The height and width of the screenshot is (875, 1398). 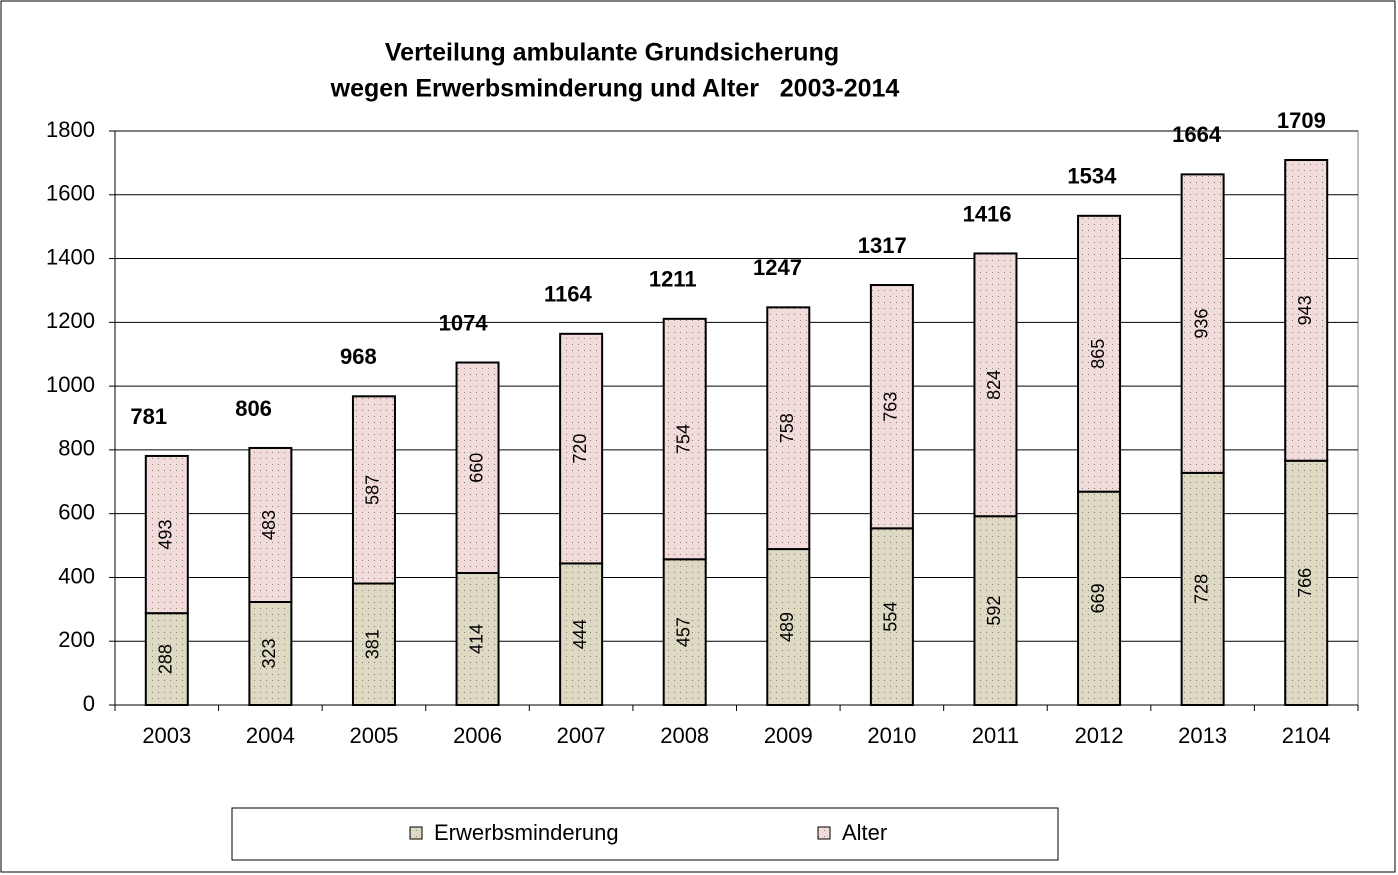 What do you see at coordinates (270, 735) in the screenshot?
I see `x-tick-label: 2004` at bounding box center [270, 735].